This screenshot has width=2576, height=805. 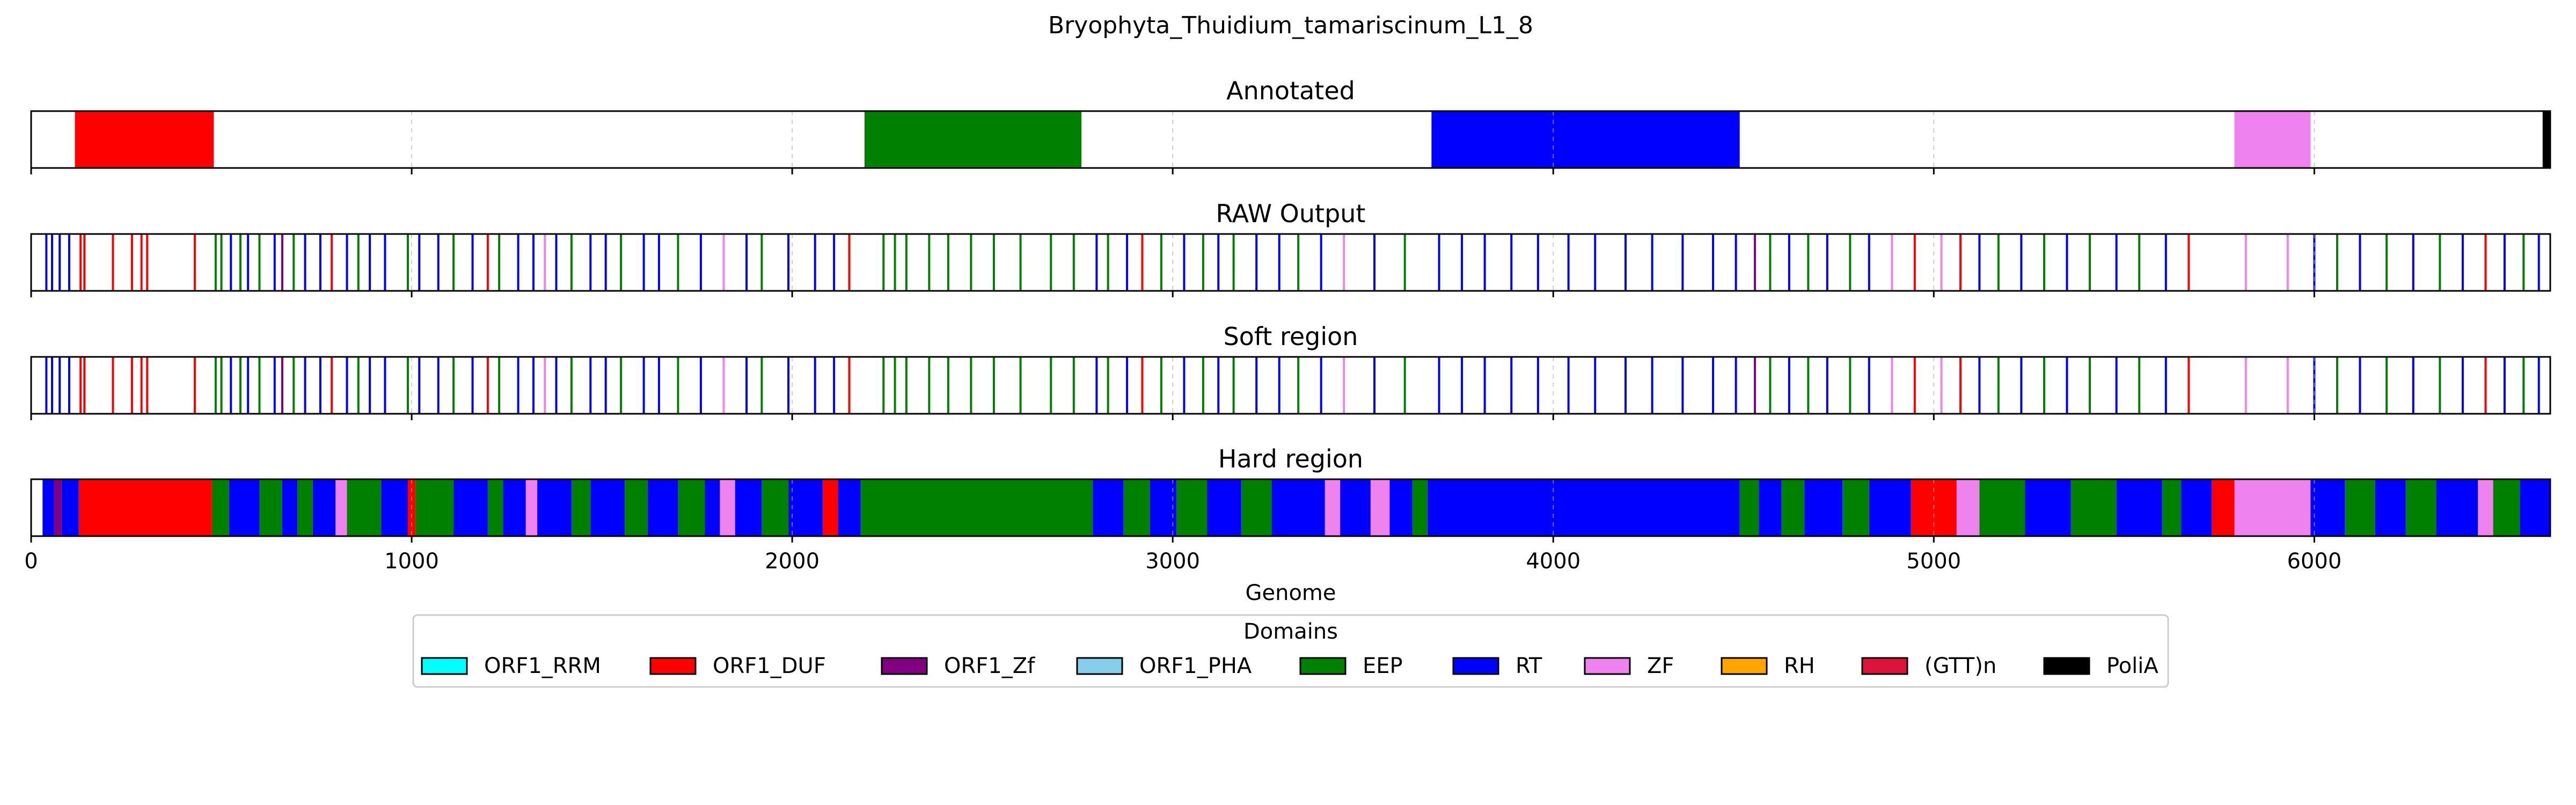 I want to click on chart-title: Bryophyta_Thuidium_tamariscinum_L1_8, so click(x=1290, y=25).